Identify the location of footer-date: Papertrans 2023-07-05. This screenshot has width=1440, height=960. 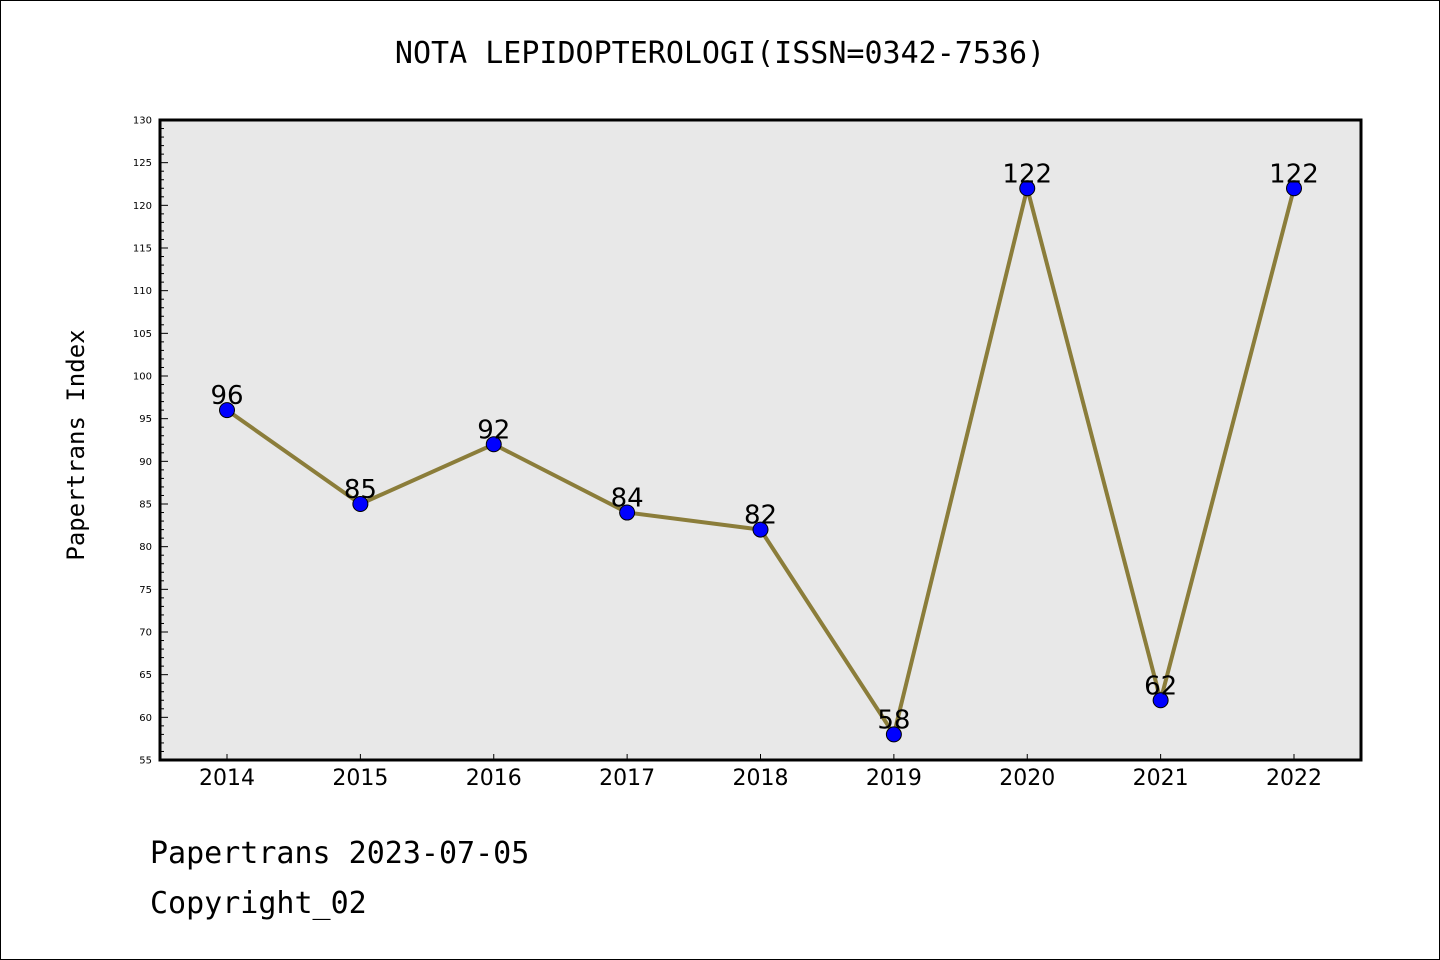
(340, 853).